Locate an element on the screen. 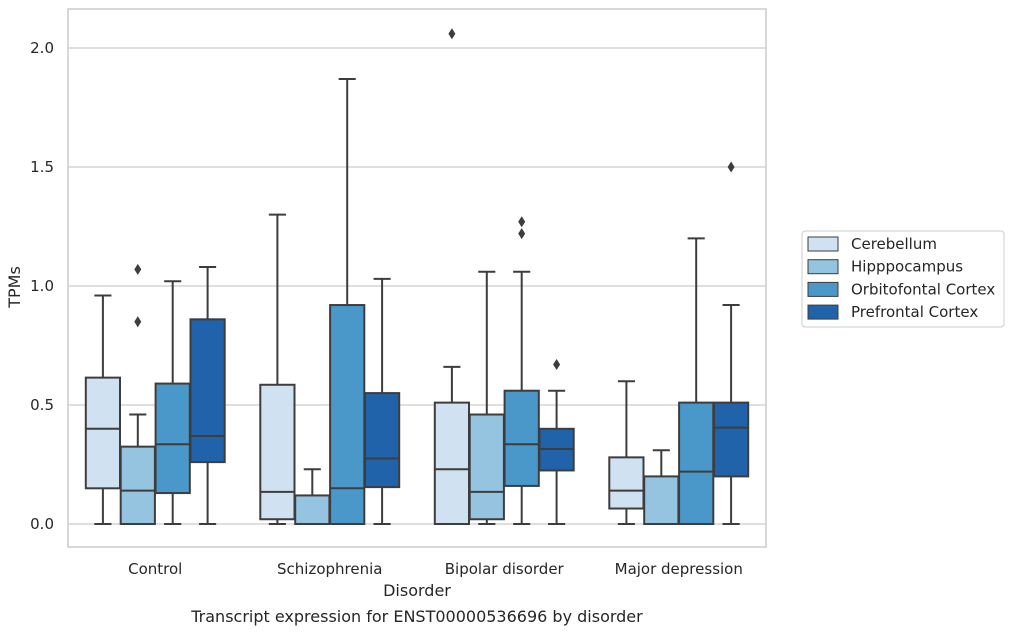  y-tick-label: 0.5 is located at coordinates (42, 405).